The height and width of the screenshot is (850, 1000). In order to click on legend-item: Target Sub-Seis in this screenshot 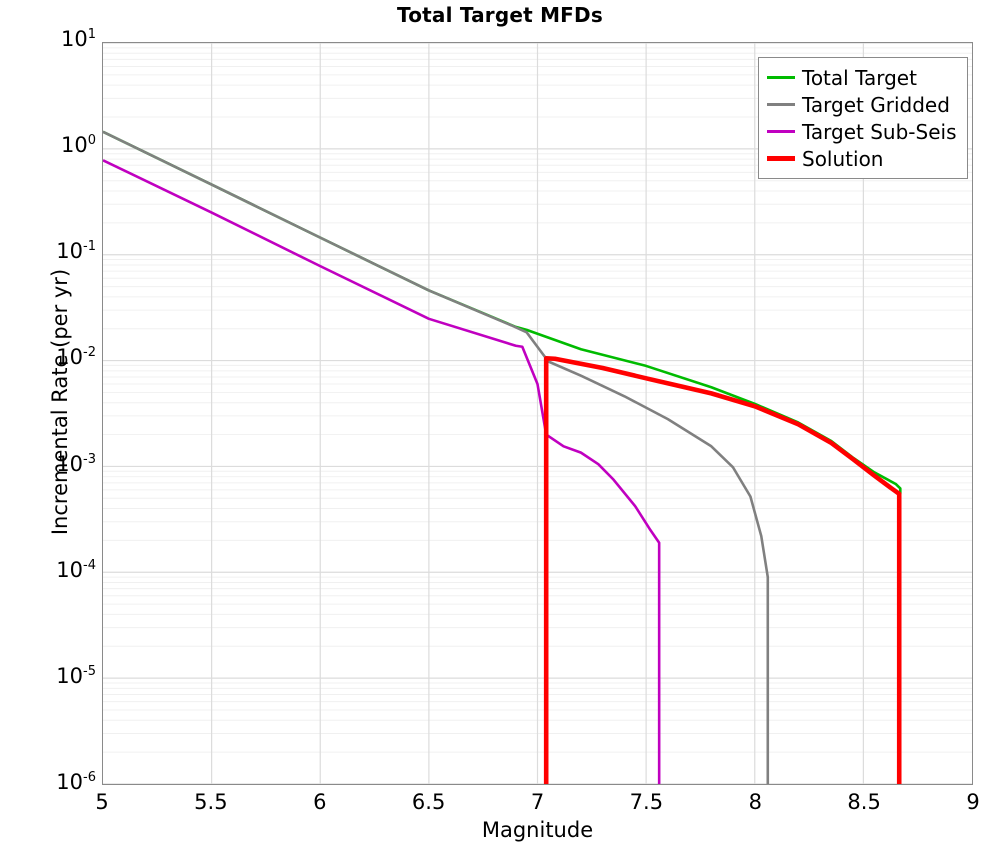, I will do `click(862, 131)`.